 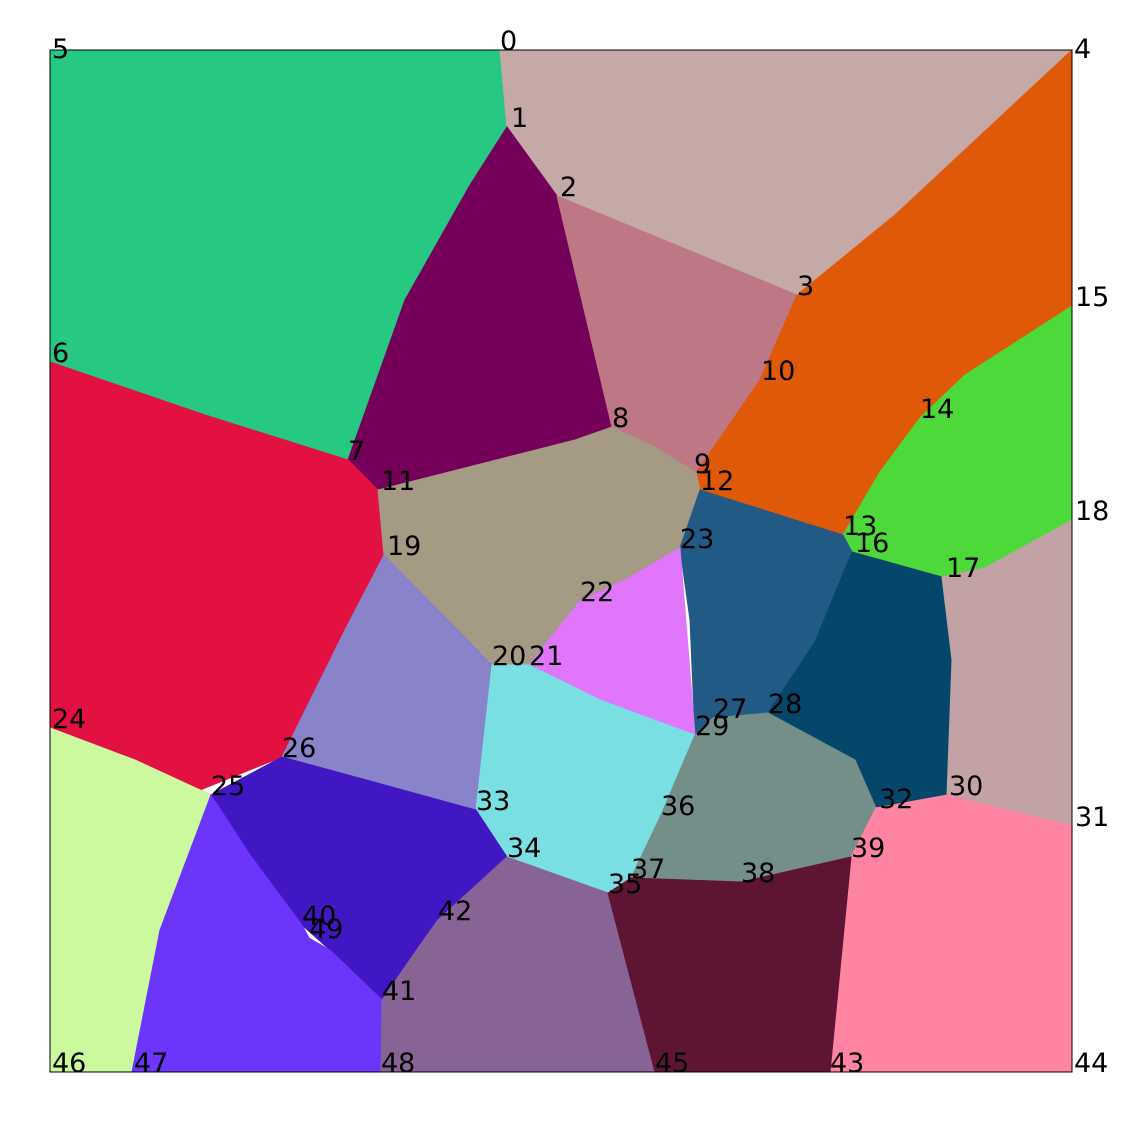 What do you see at coordinates (60, 49) in the screenshot?
I see `vertex-label-5: 5` at bounding box center [60, 49].